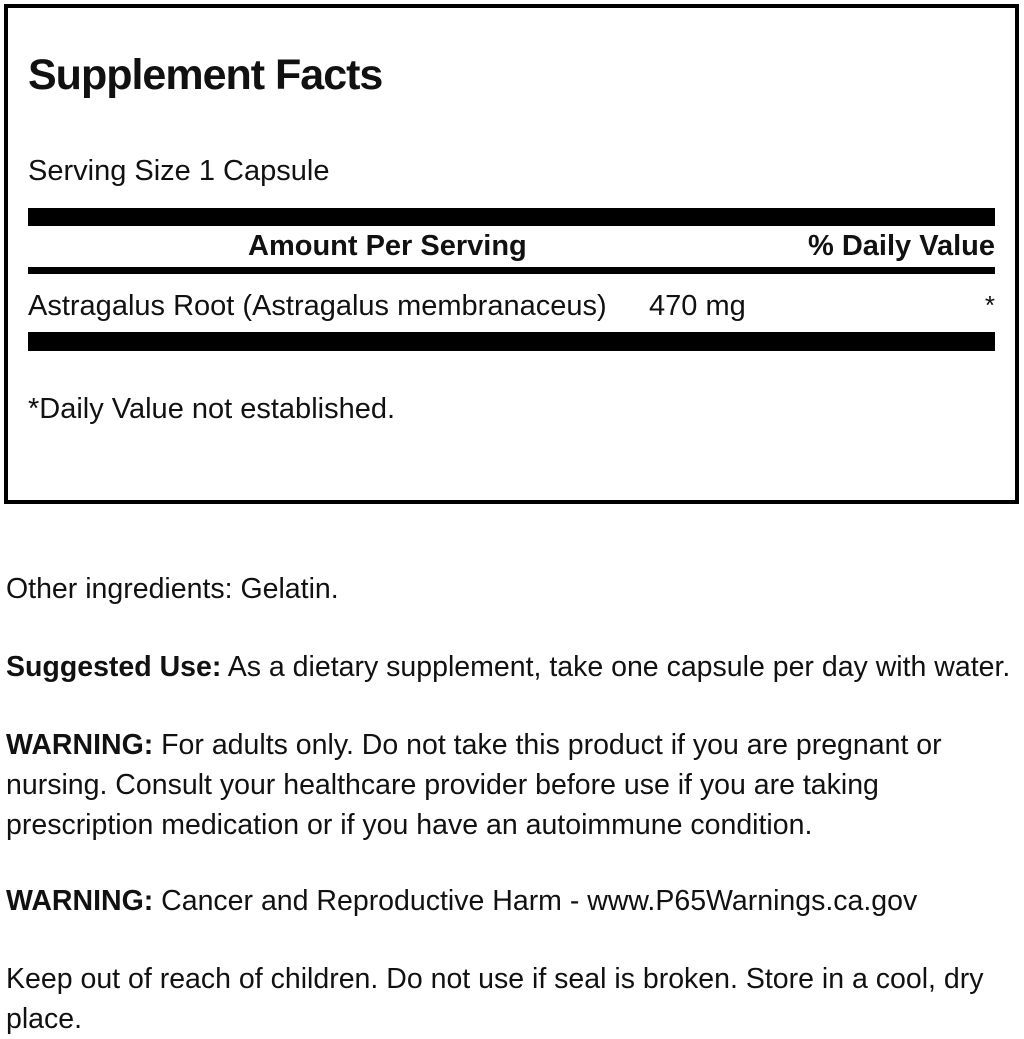 Image resolution: width=1024 pixels, height=1039 pixels. Describe the element at coordinates (205, 75) in the screenshot. I see `panel-title: Supplement Facts` at that location.